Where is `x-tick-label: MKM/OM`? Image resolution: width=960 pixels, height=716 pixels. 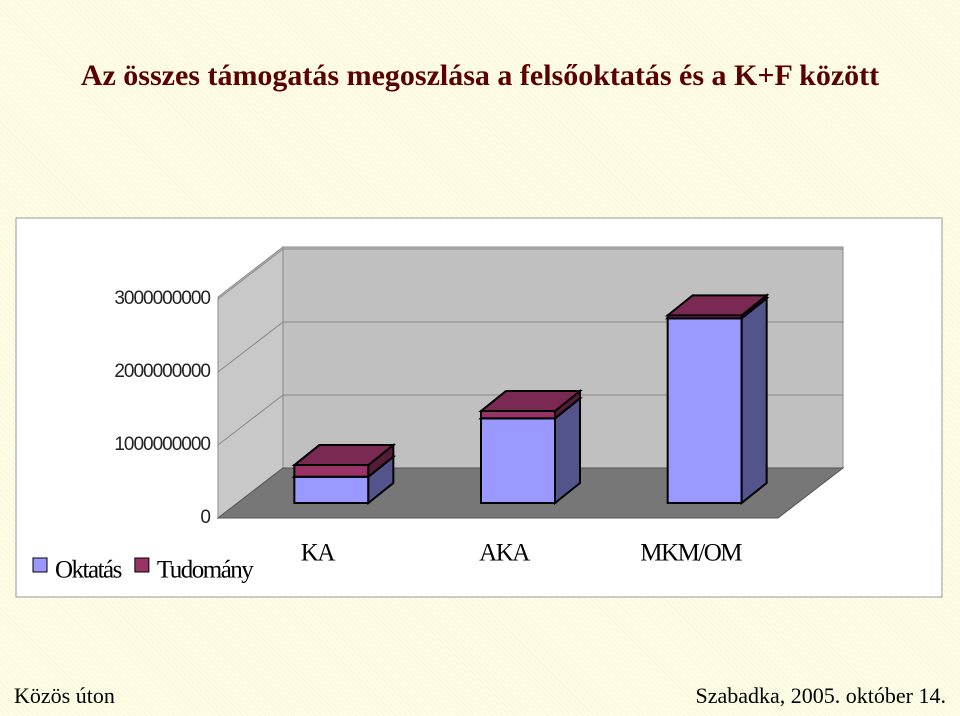
x-tick-label: MKM/OM is located at coordinates (691, 553).